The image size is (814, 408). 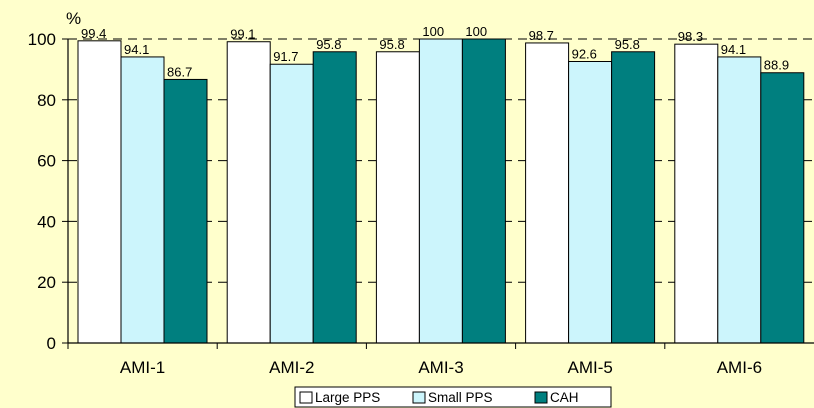 I want to click on data-label: 99.1, so click(x=242, y=34).